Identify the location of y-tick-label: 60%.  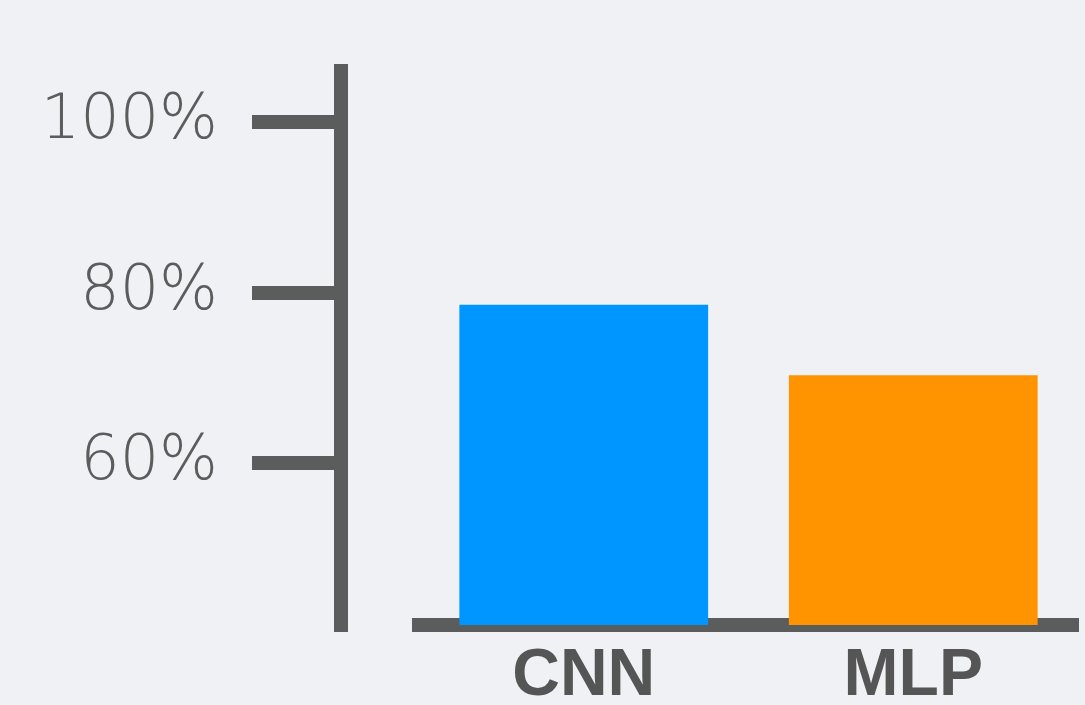
(149, 458).